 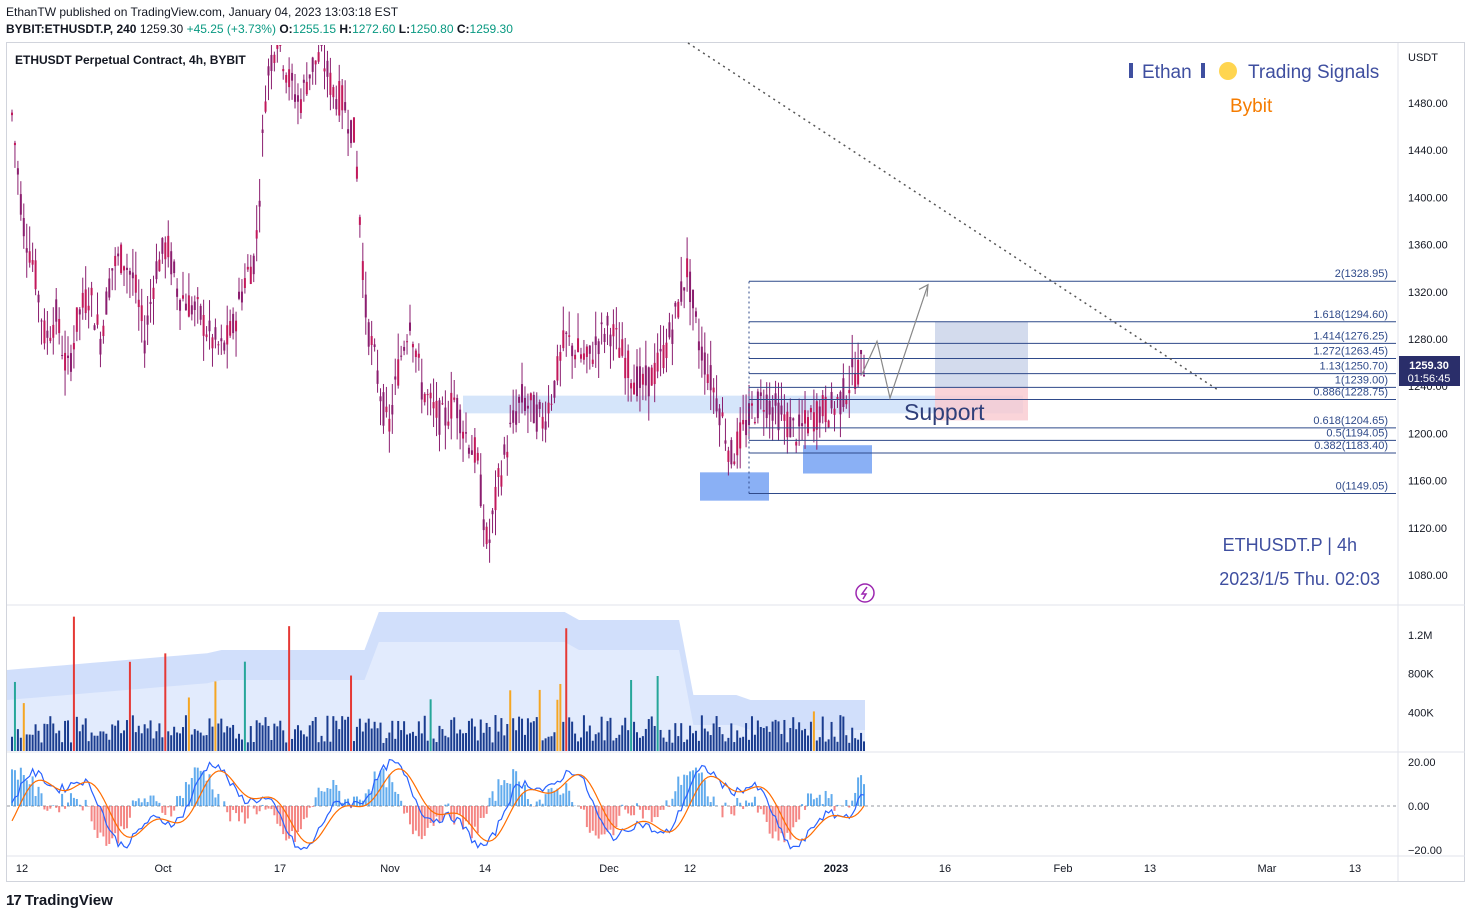 I want to click on demand-box-right, so click(x=837, y=459).